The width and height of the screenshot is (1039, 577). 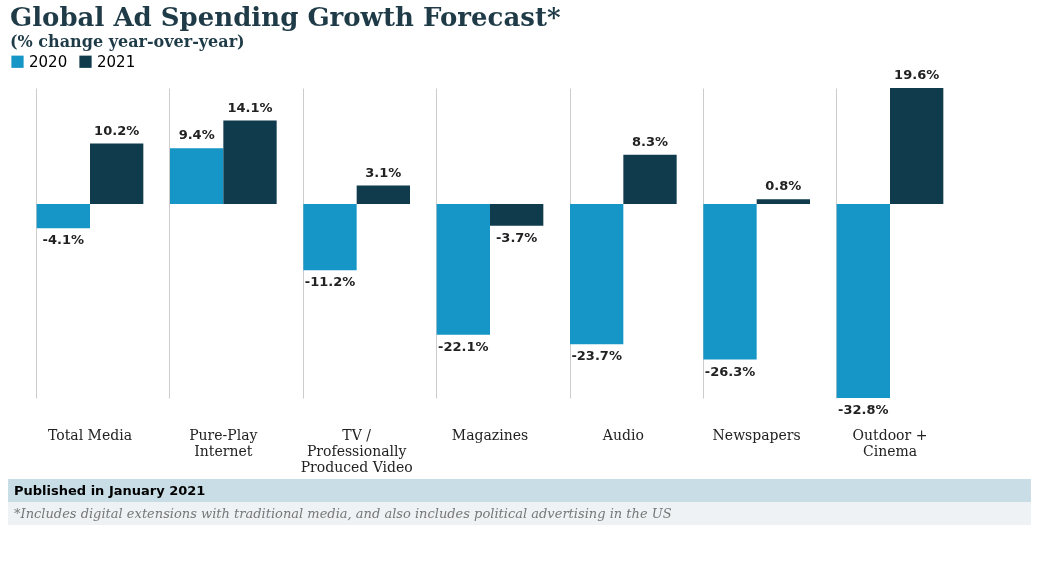 What do you see at coordinates (490, 434) in the screenshot?
I see `x-tick-label: Magazines` at bounding box center [490, 434].